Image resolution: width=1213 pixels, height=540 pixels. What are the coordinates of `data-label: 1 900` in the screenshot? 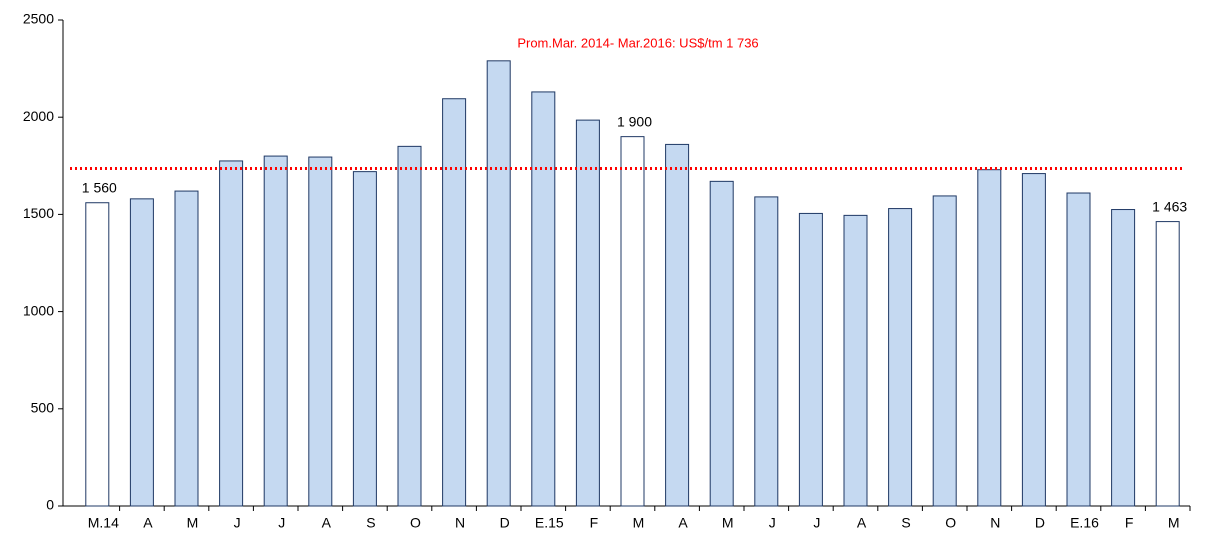 It's located at (634, 121).